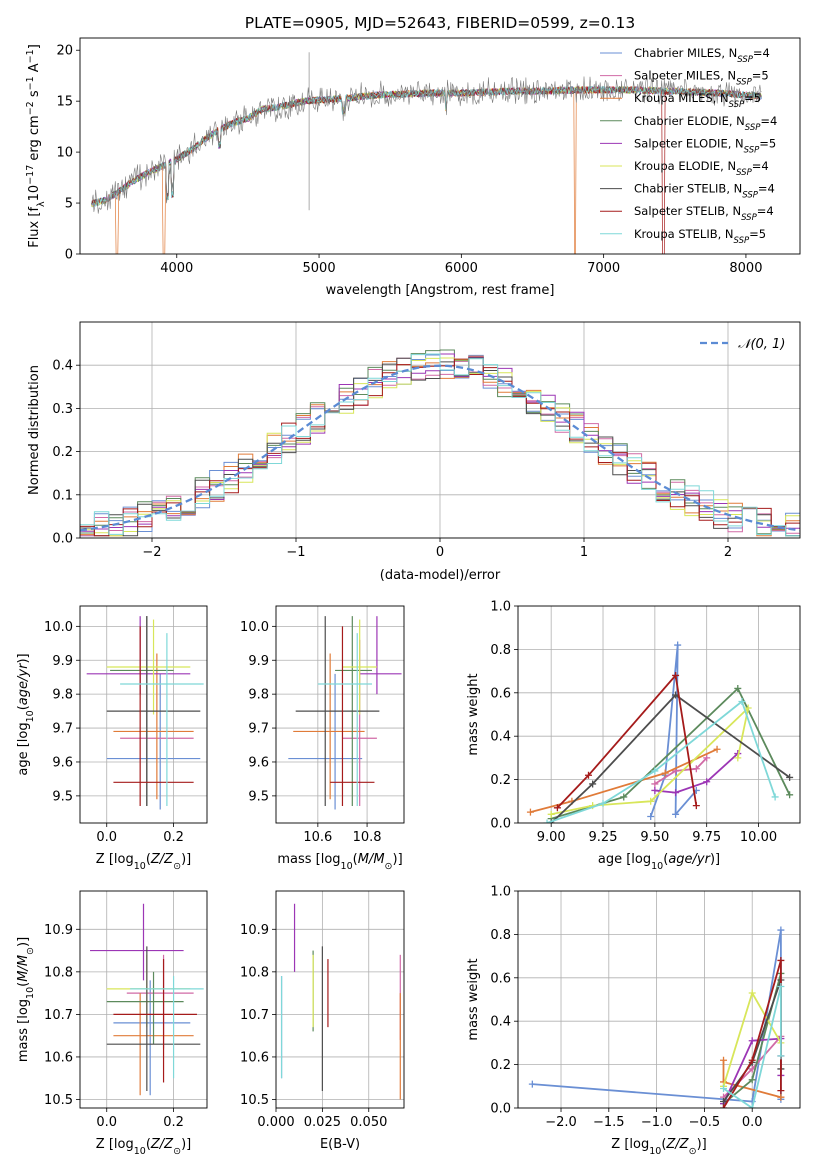 This screenshot has width=819, height=1170. What do you see at coordinates (500, 607) in the screenshot?
I see `weight-vs-age-ytick-label: 1.0` at bounding box center [500, 607].